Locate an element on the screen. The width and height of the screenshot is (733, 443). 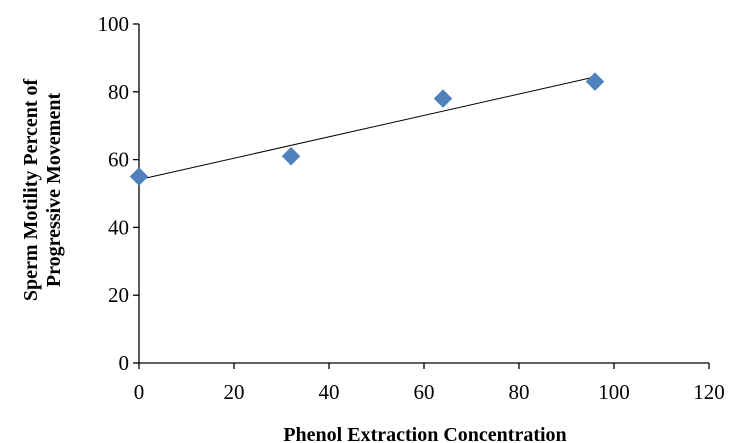
x-tick-label: 40 is located at coordinates (329, 392).